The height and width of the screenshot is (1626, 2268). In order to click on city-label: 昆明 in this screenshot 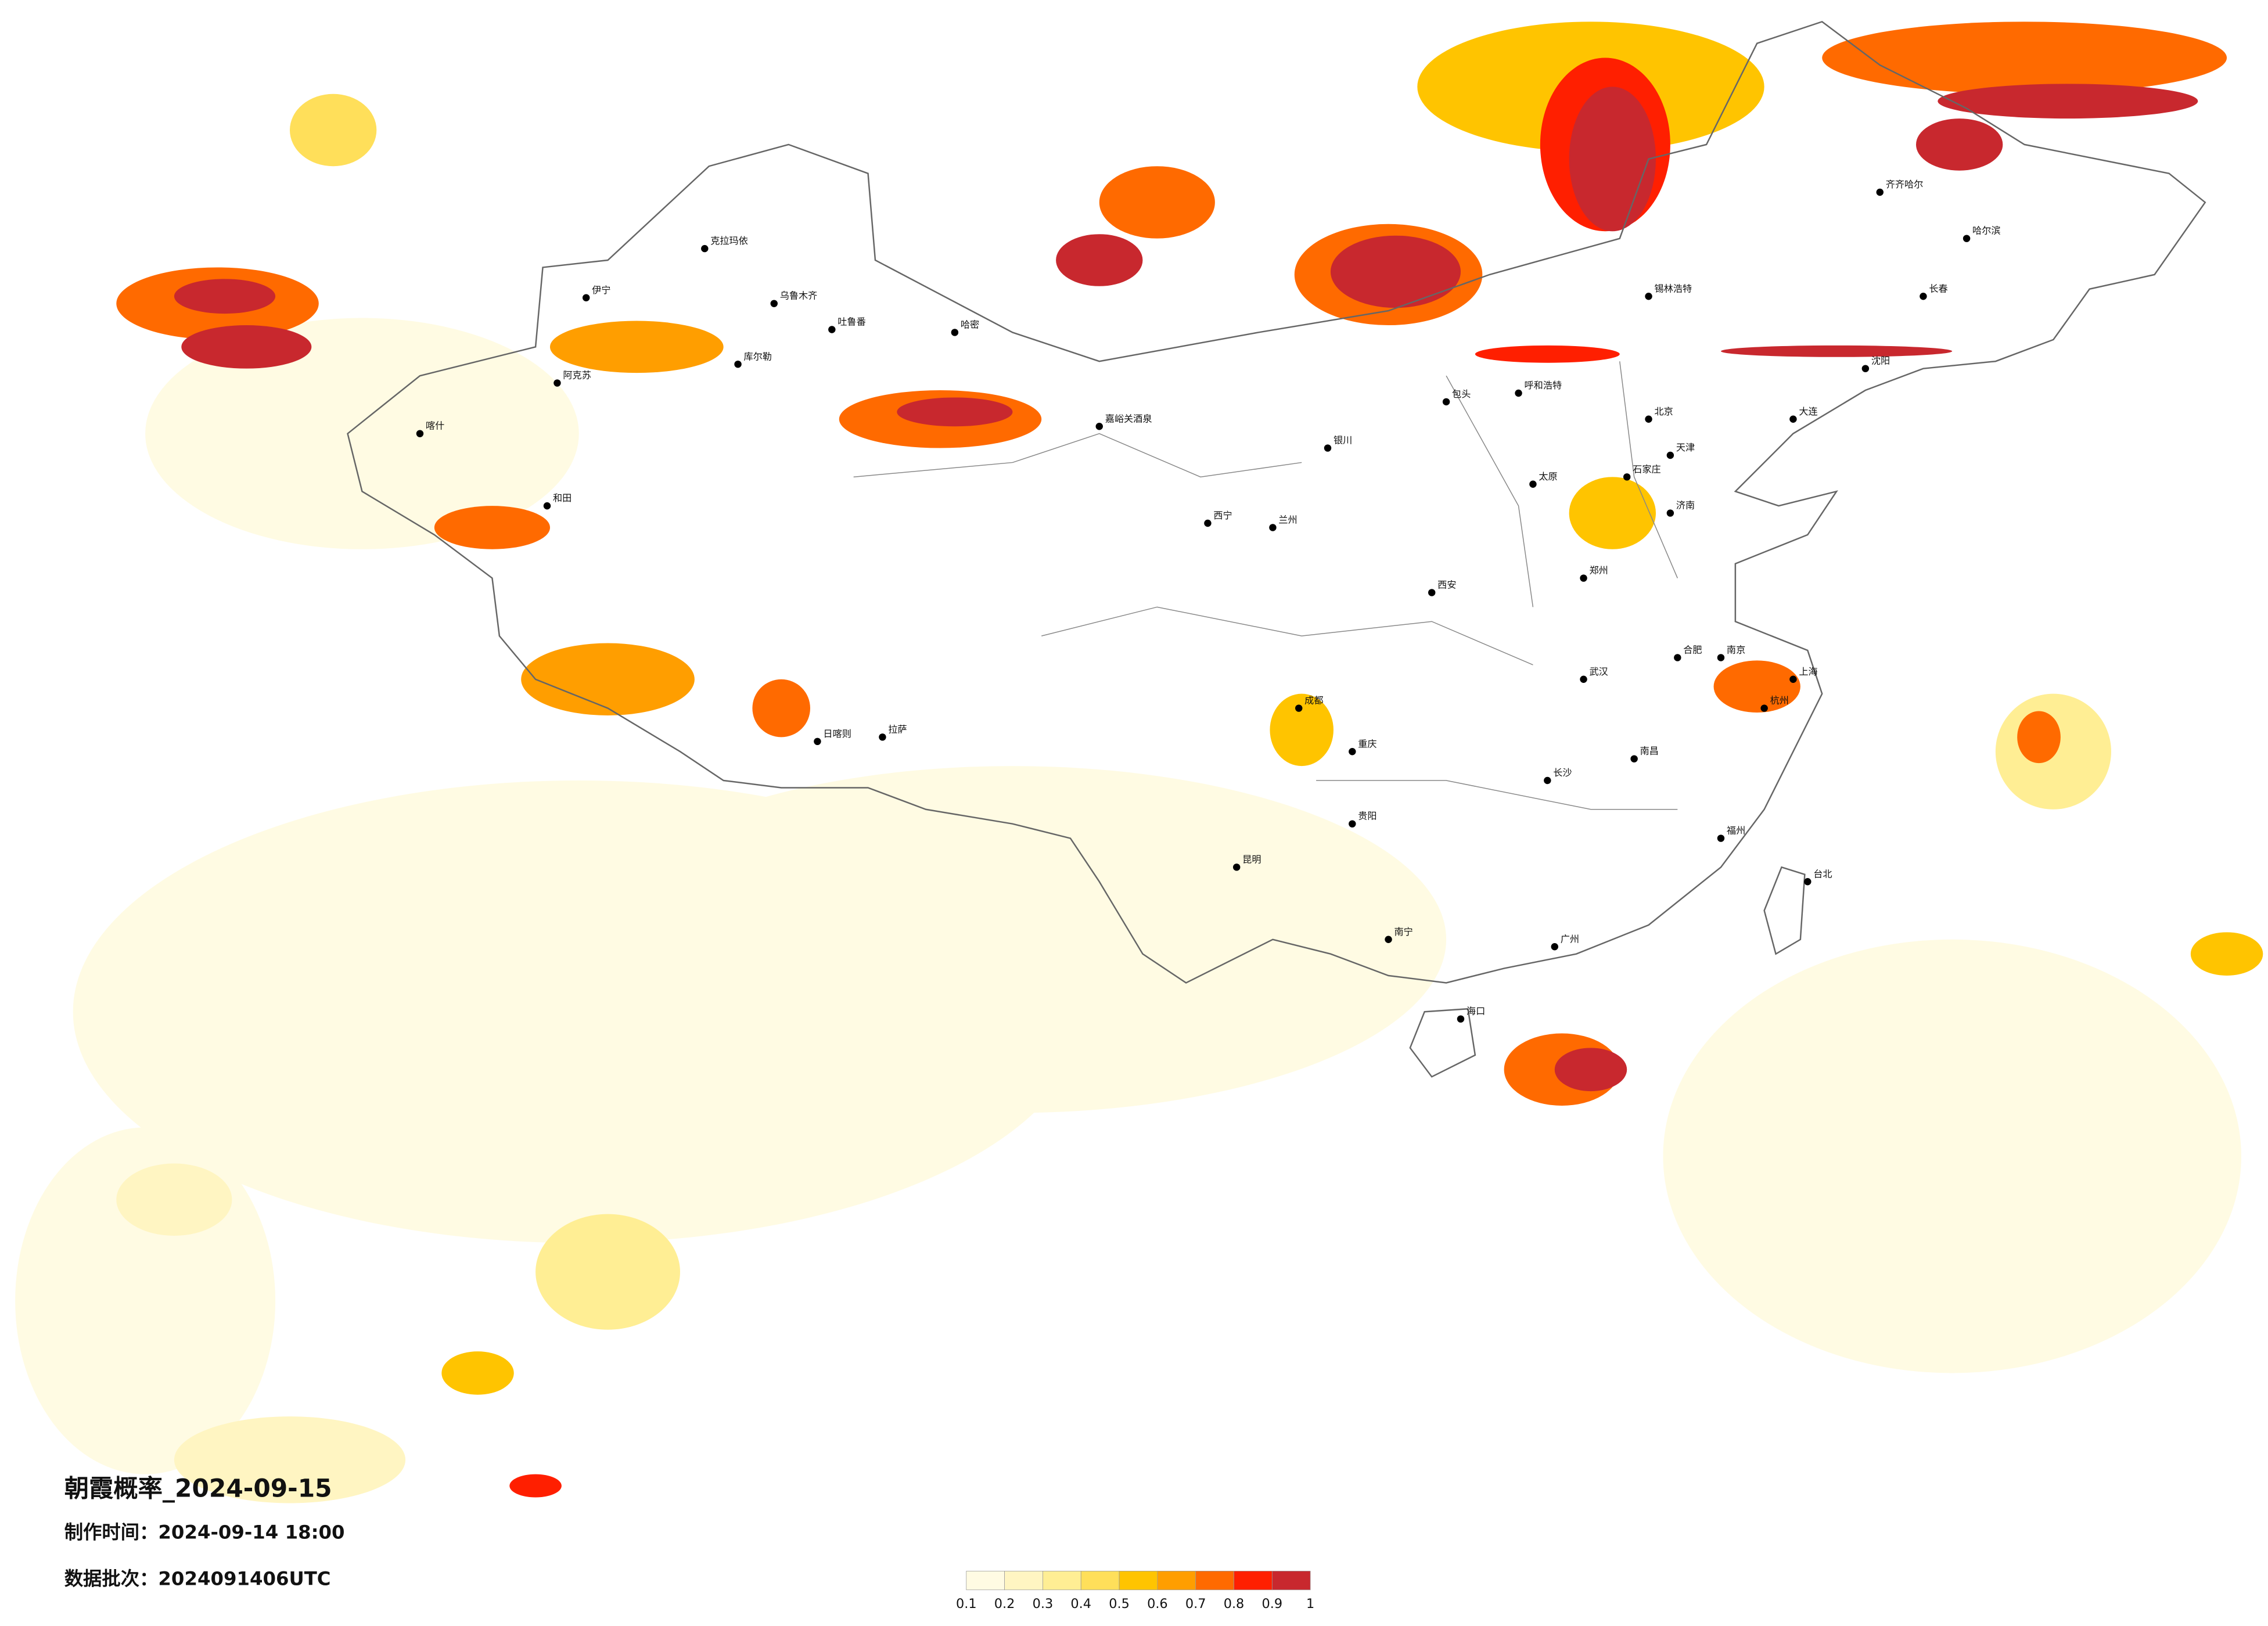, I will do `click(1251, 859)`.